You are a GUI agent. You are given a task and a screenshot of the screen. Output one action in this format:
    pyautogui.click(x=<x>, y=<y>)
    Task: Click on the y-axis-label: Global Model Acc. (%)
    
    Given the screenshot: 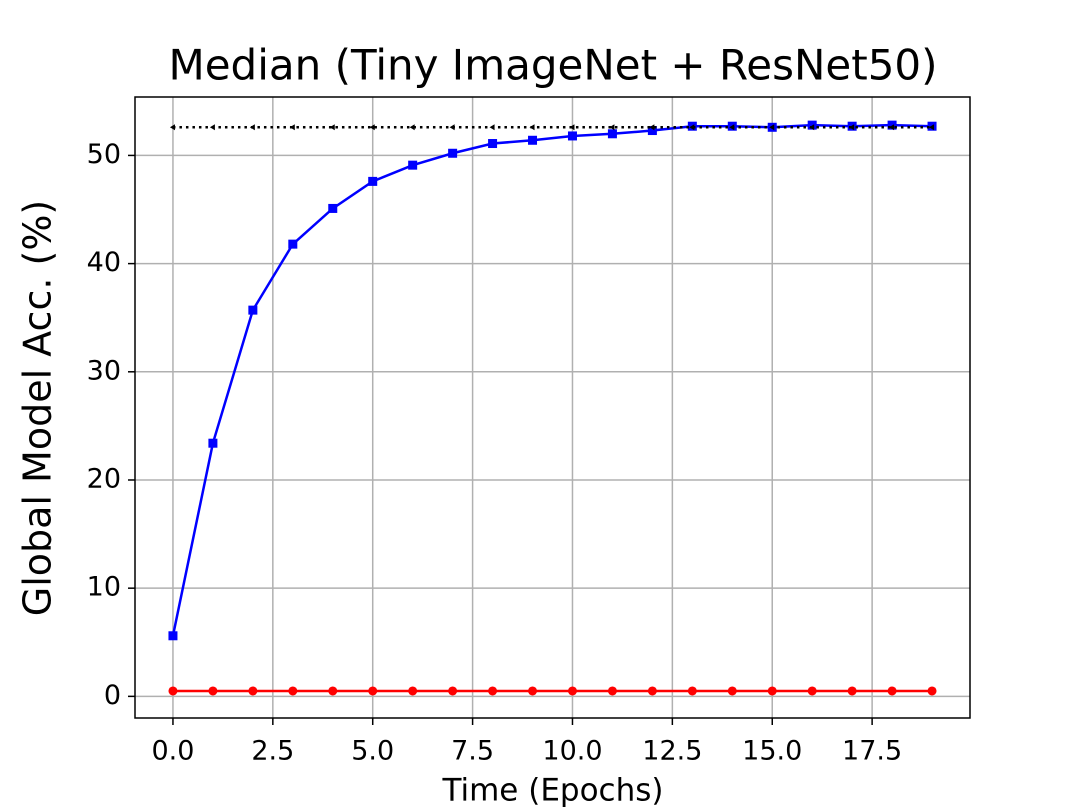 What is the action you would take?
    pyautogui.click(x=38, y=408)
    